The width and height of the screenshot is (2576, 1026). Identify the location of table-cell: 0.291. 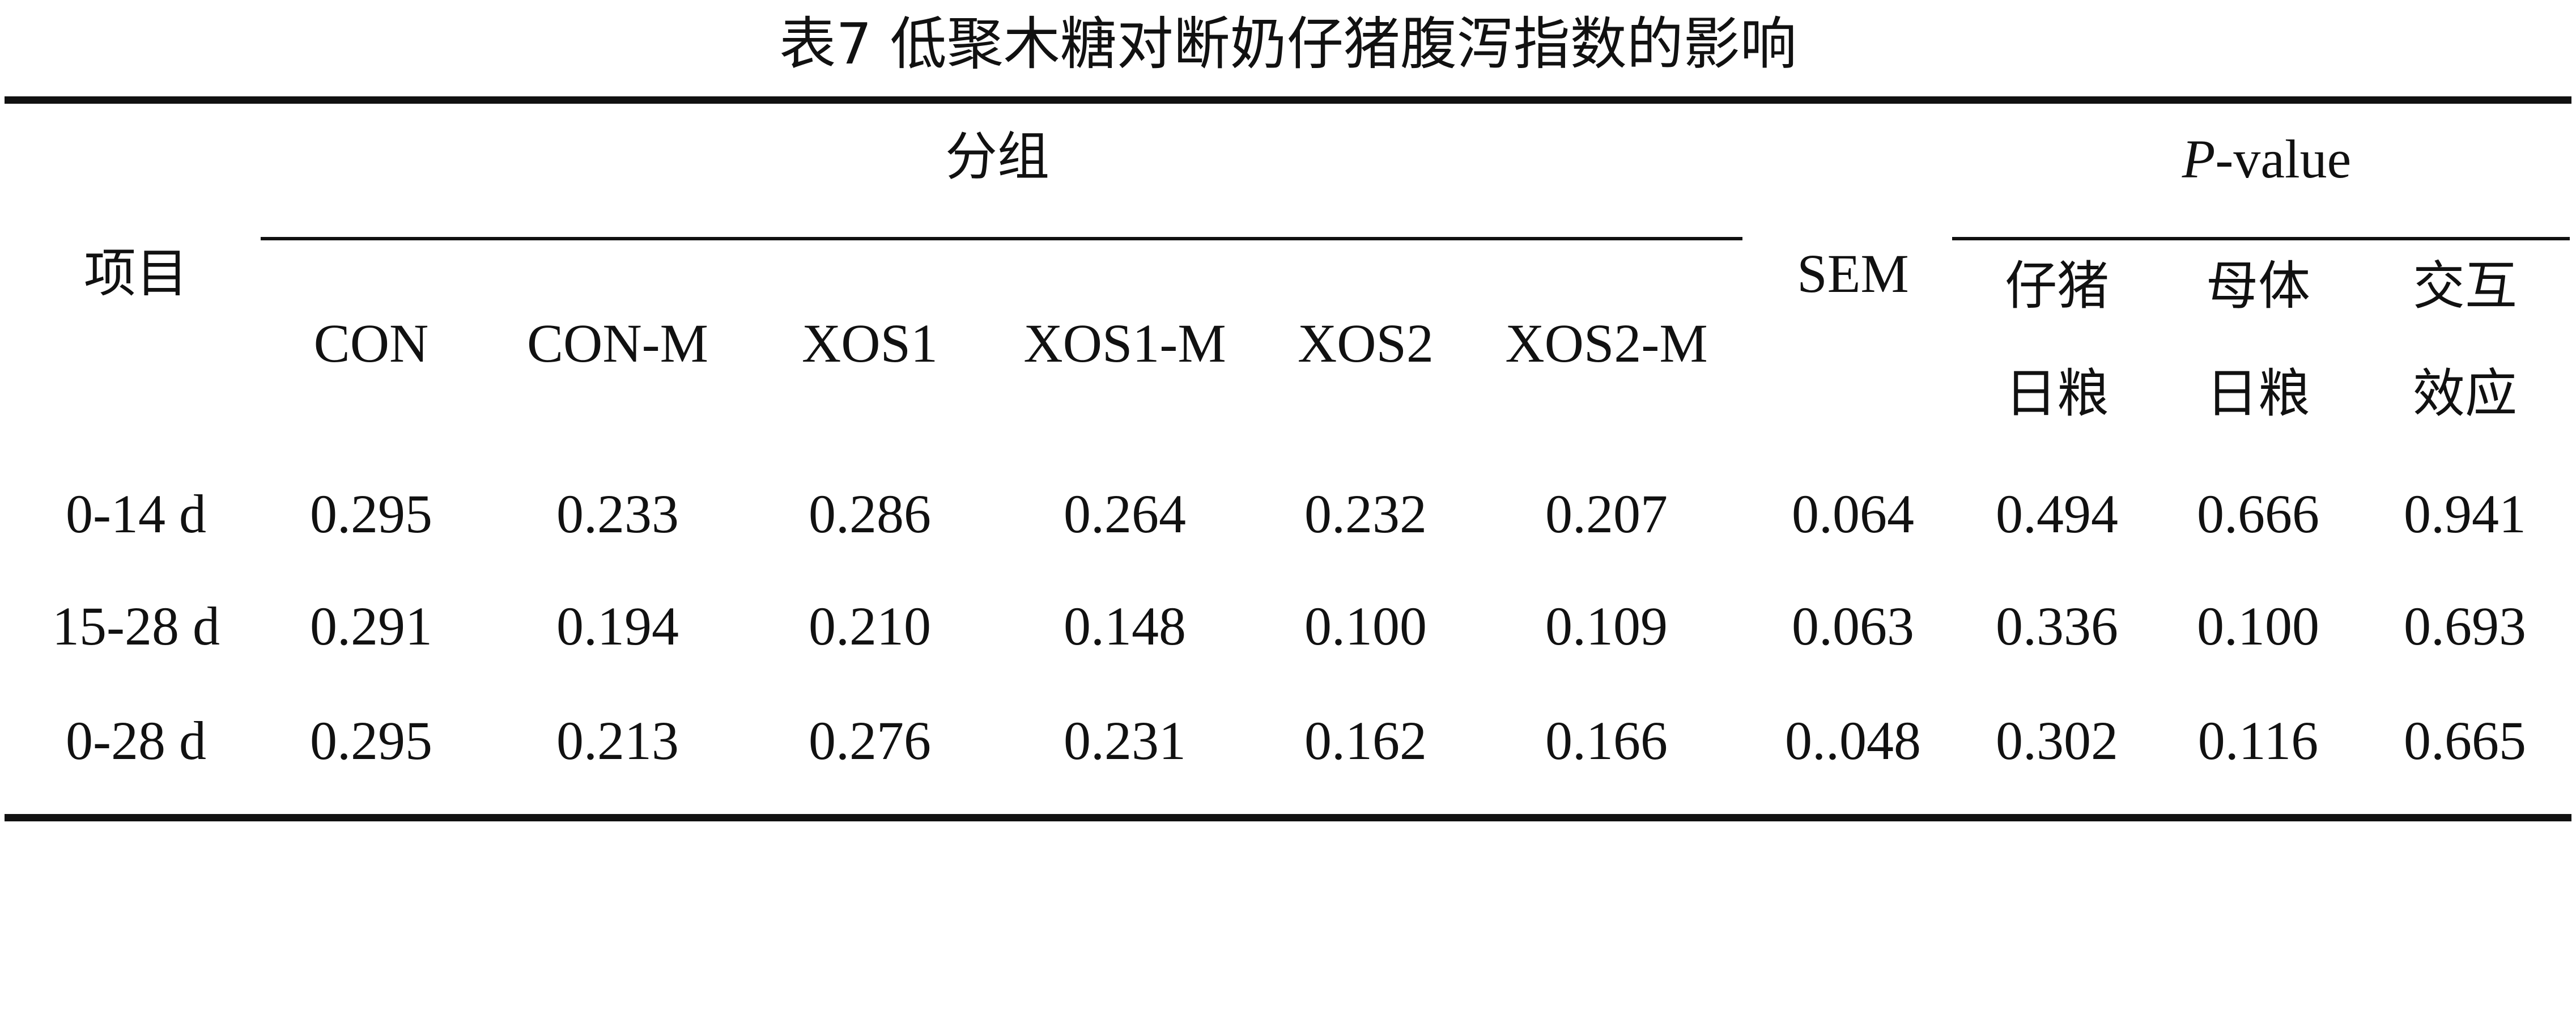
(371, 626).